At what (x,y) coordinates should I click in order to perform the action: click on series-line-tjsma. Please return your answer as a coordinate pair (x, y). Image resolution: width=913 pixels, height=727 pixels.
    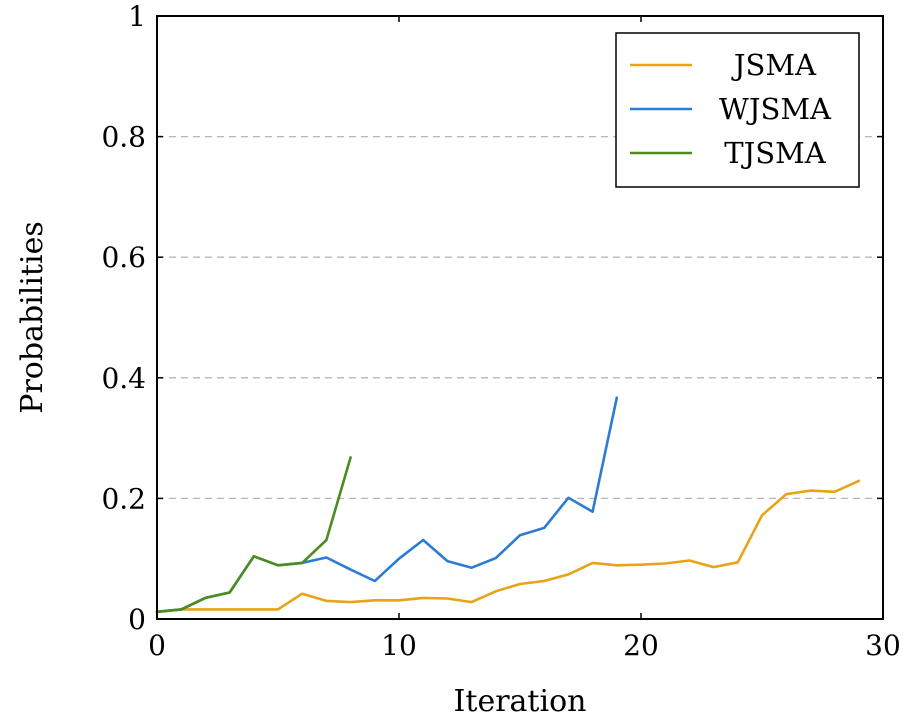
    Looking at the image, I should click on (253, 535).